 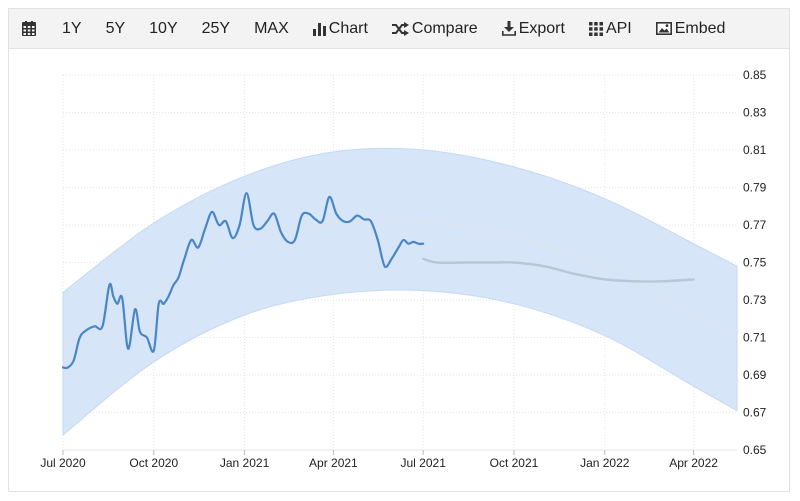 What do you see at coordinates (610, 28) in the screenshot?
I see `api-button: API` at bounding box center [610, 28].